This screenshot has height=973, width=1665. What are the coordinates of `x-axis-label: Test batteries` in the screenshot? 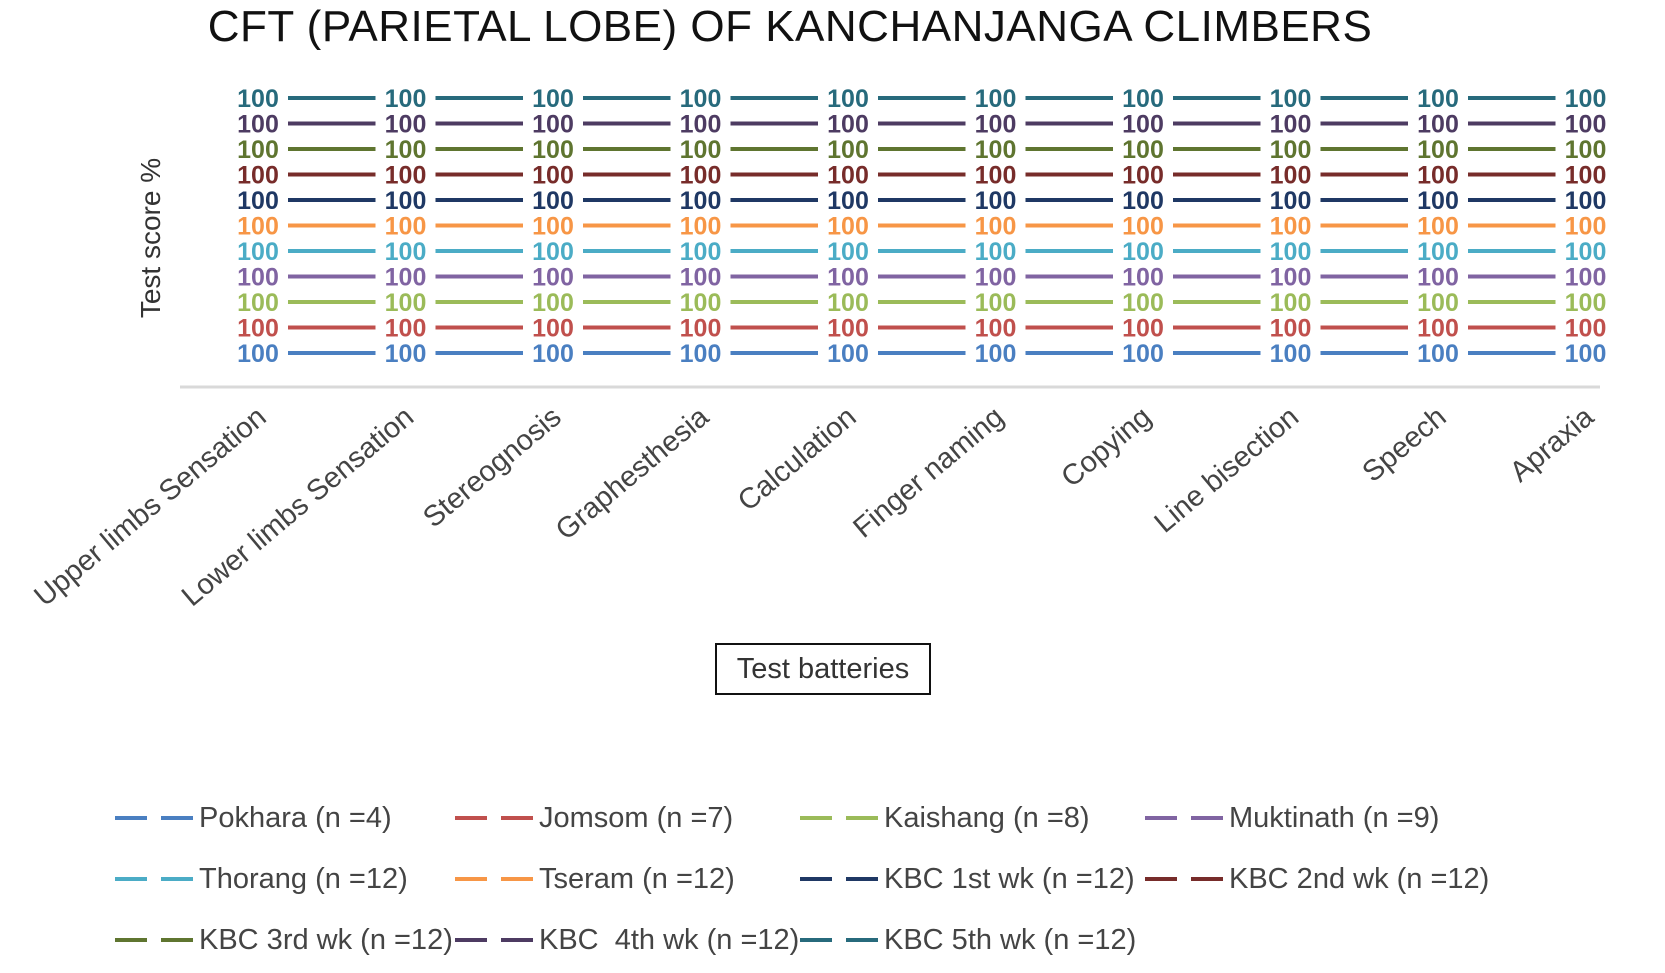 It's located at (823, 669).